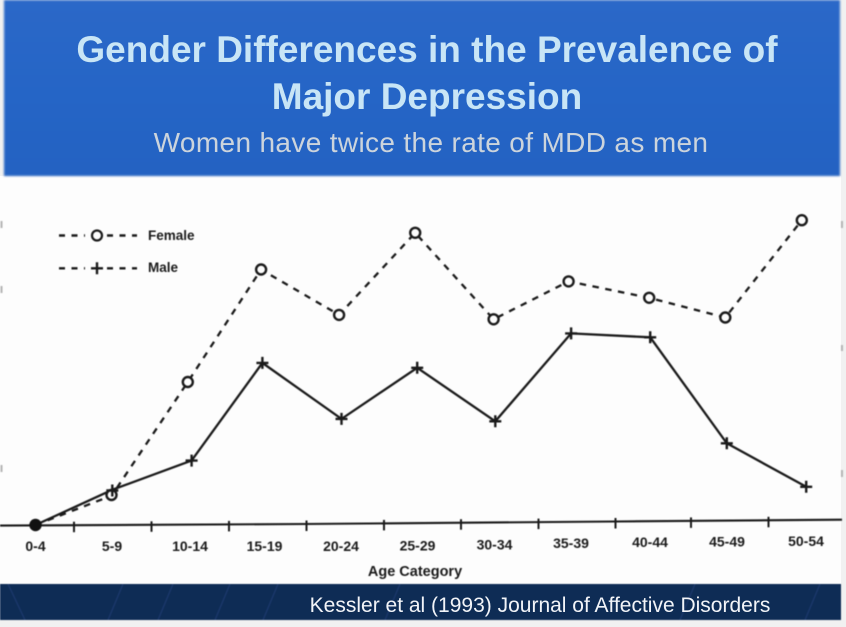 Image resolution: width=846 pixels, height=627 pixels. Describe the element at coordinates (190, 546) in the screenshot. I see `svg-text: 10-14` at that location.